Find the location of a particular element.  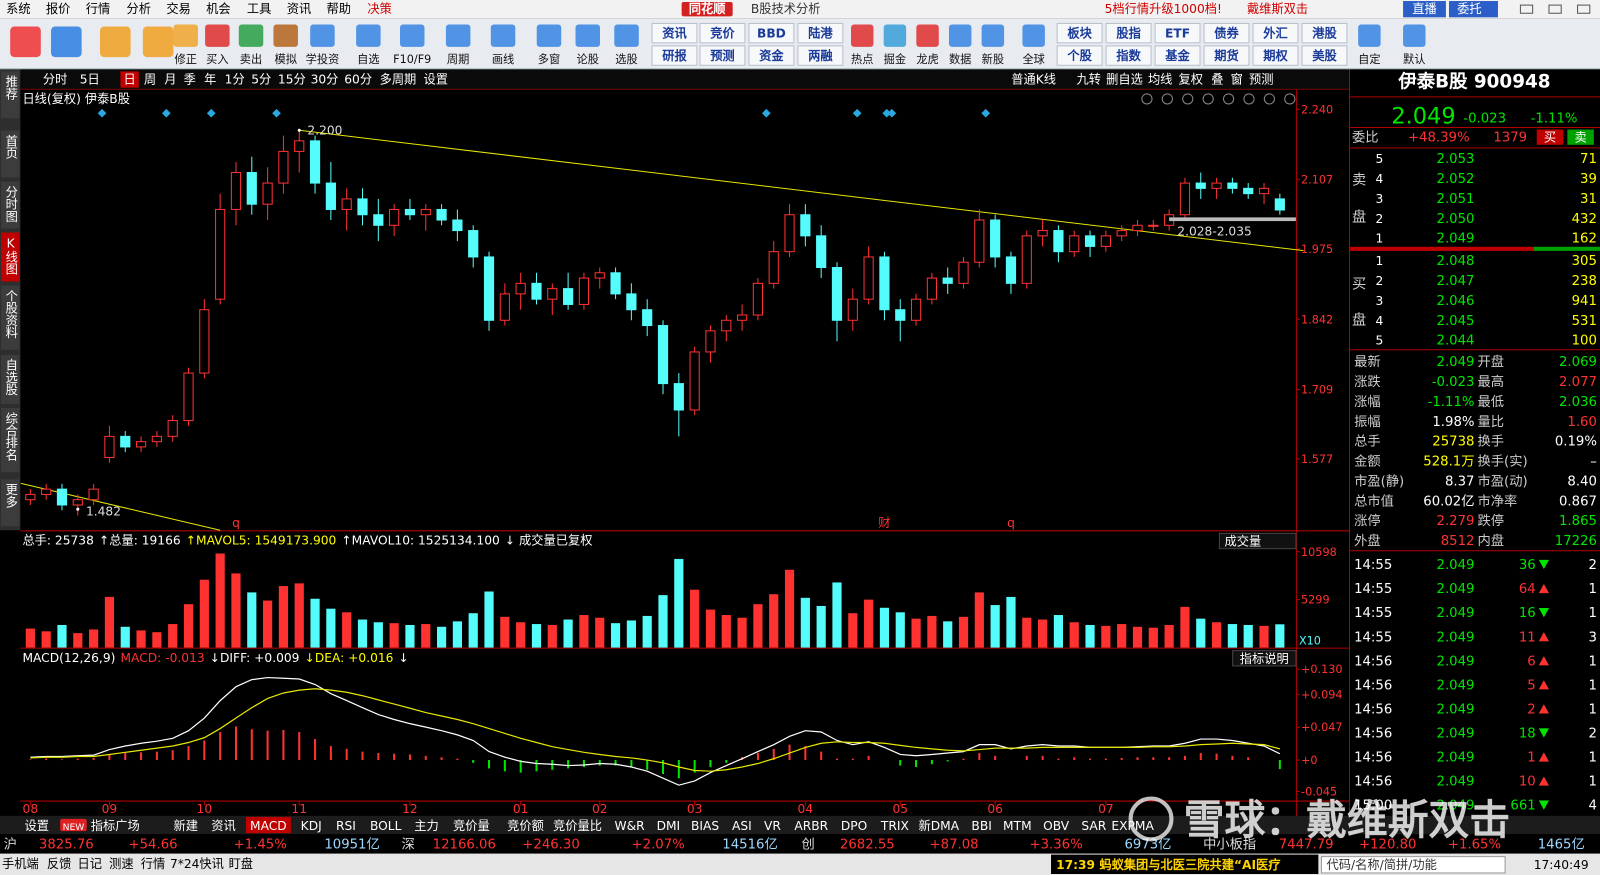

period-button: 季 is located at coordinates (190, 80).